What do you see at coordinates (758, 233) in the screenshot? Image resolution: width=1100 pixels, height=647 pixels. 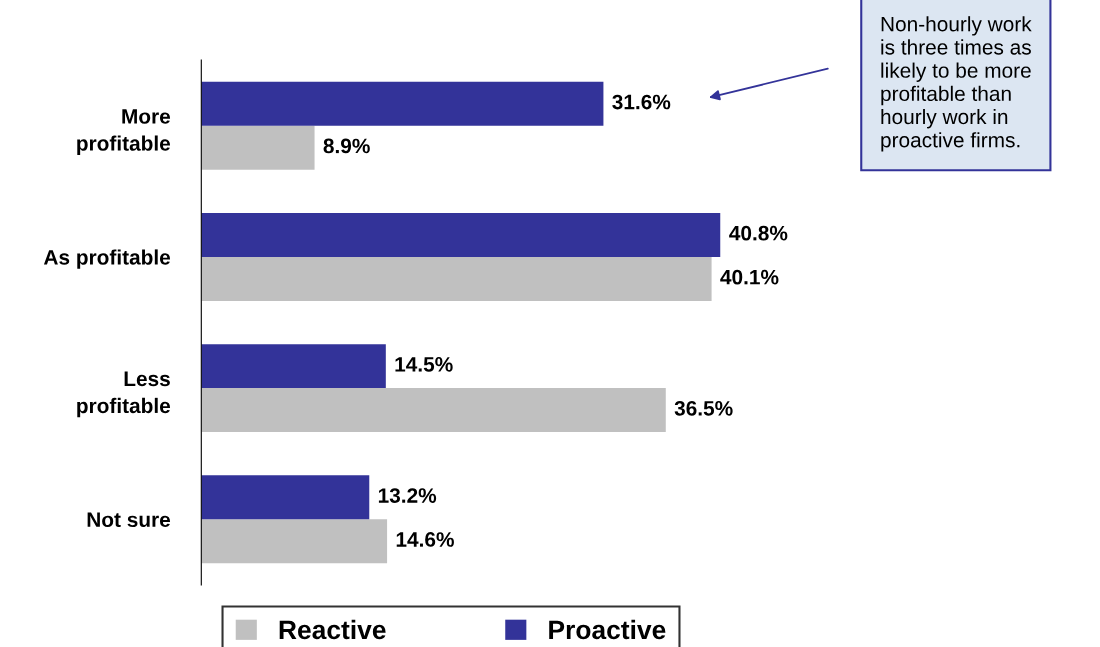 I see `data-label: 40.8%` at bounding box center [758, 233].